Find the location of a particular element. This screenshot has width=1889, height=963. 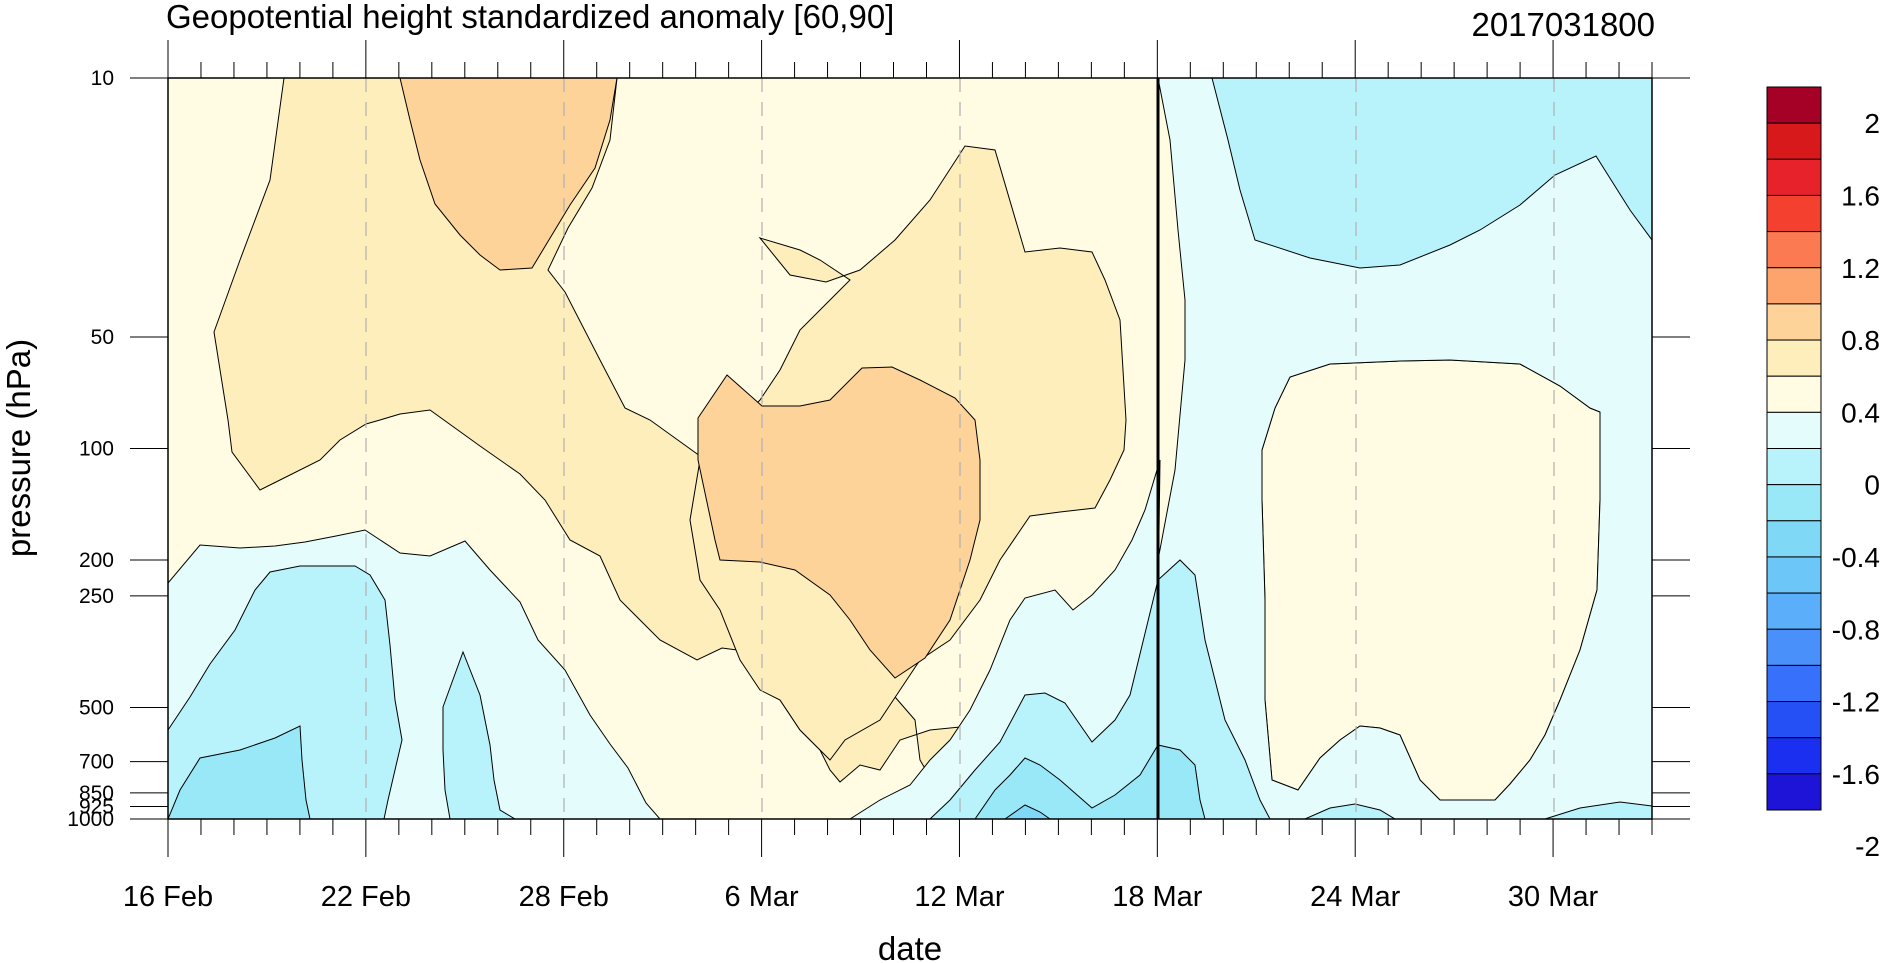

y-tick-label: 925 is located at coordinates (96, 806).